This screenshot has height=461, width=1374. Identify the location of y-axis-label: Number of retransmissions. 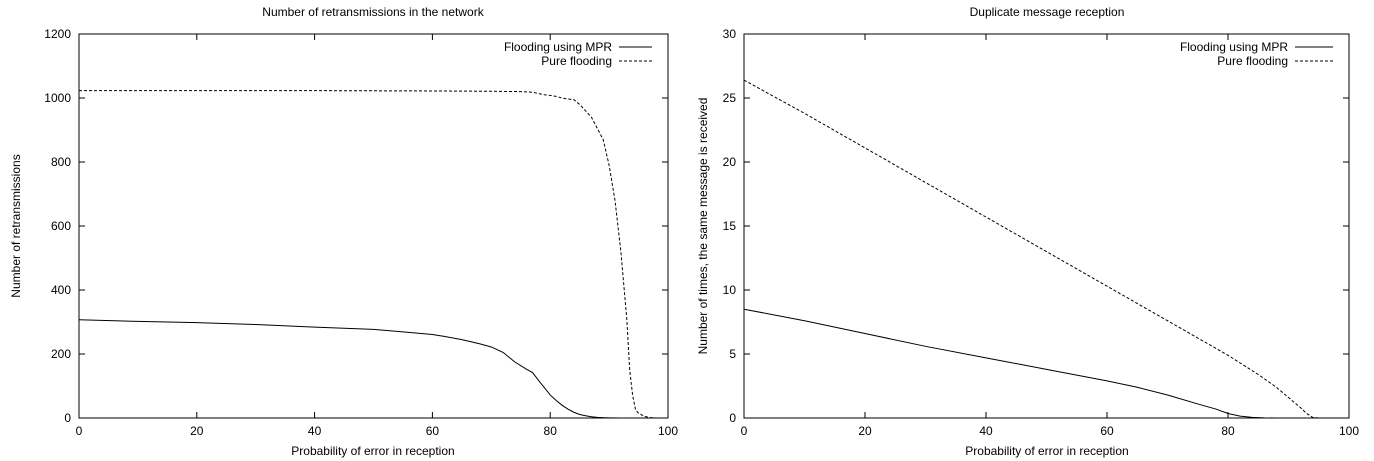
(16, 225).